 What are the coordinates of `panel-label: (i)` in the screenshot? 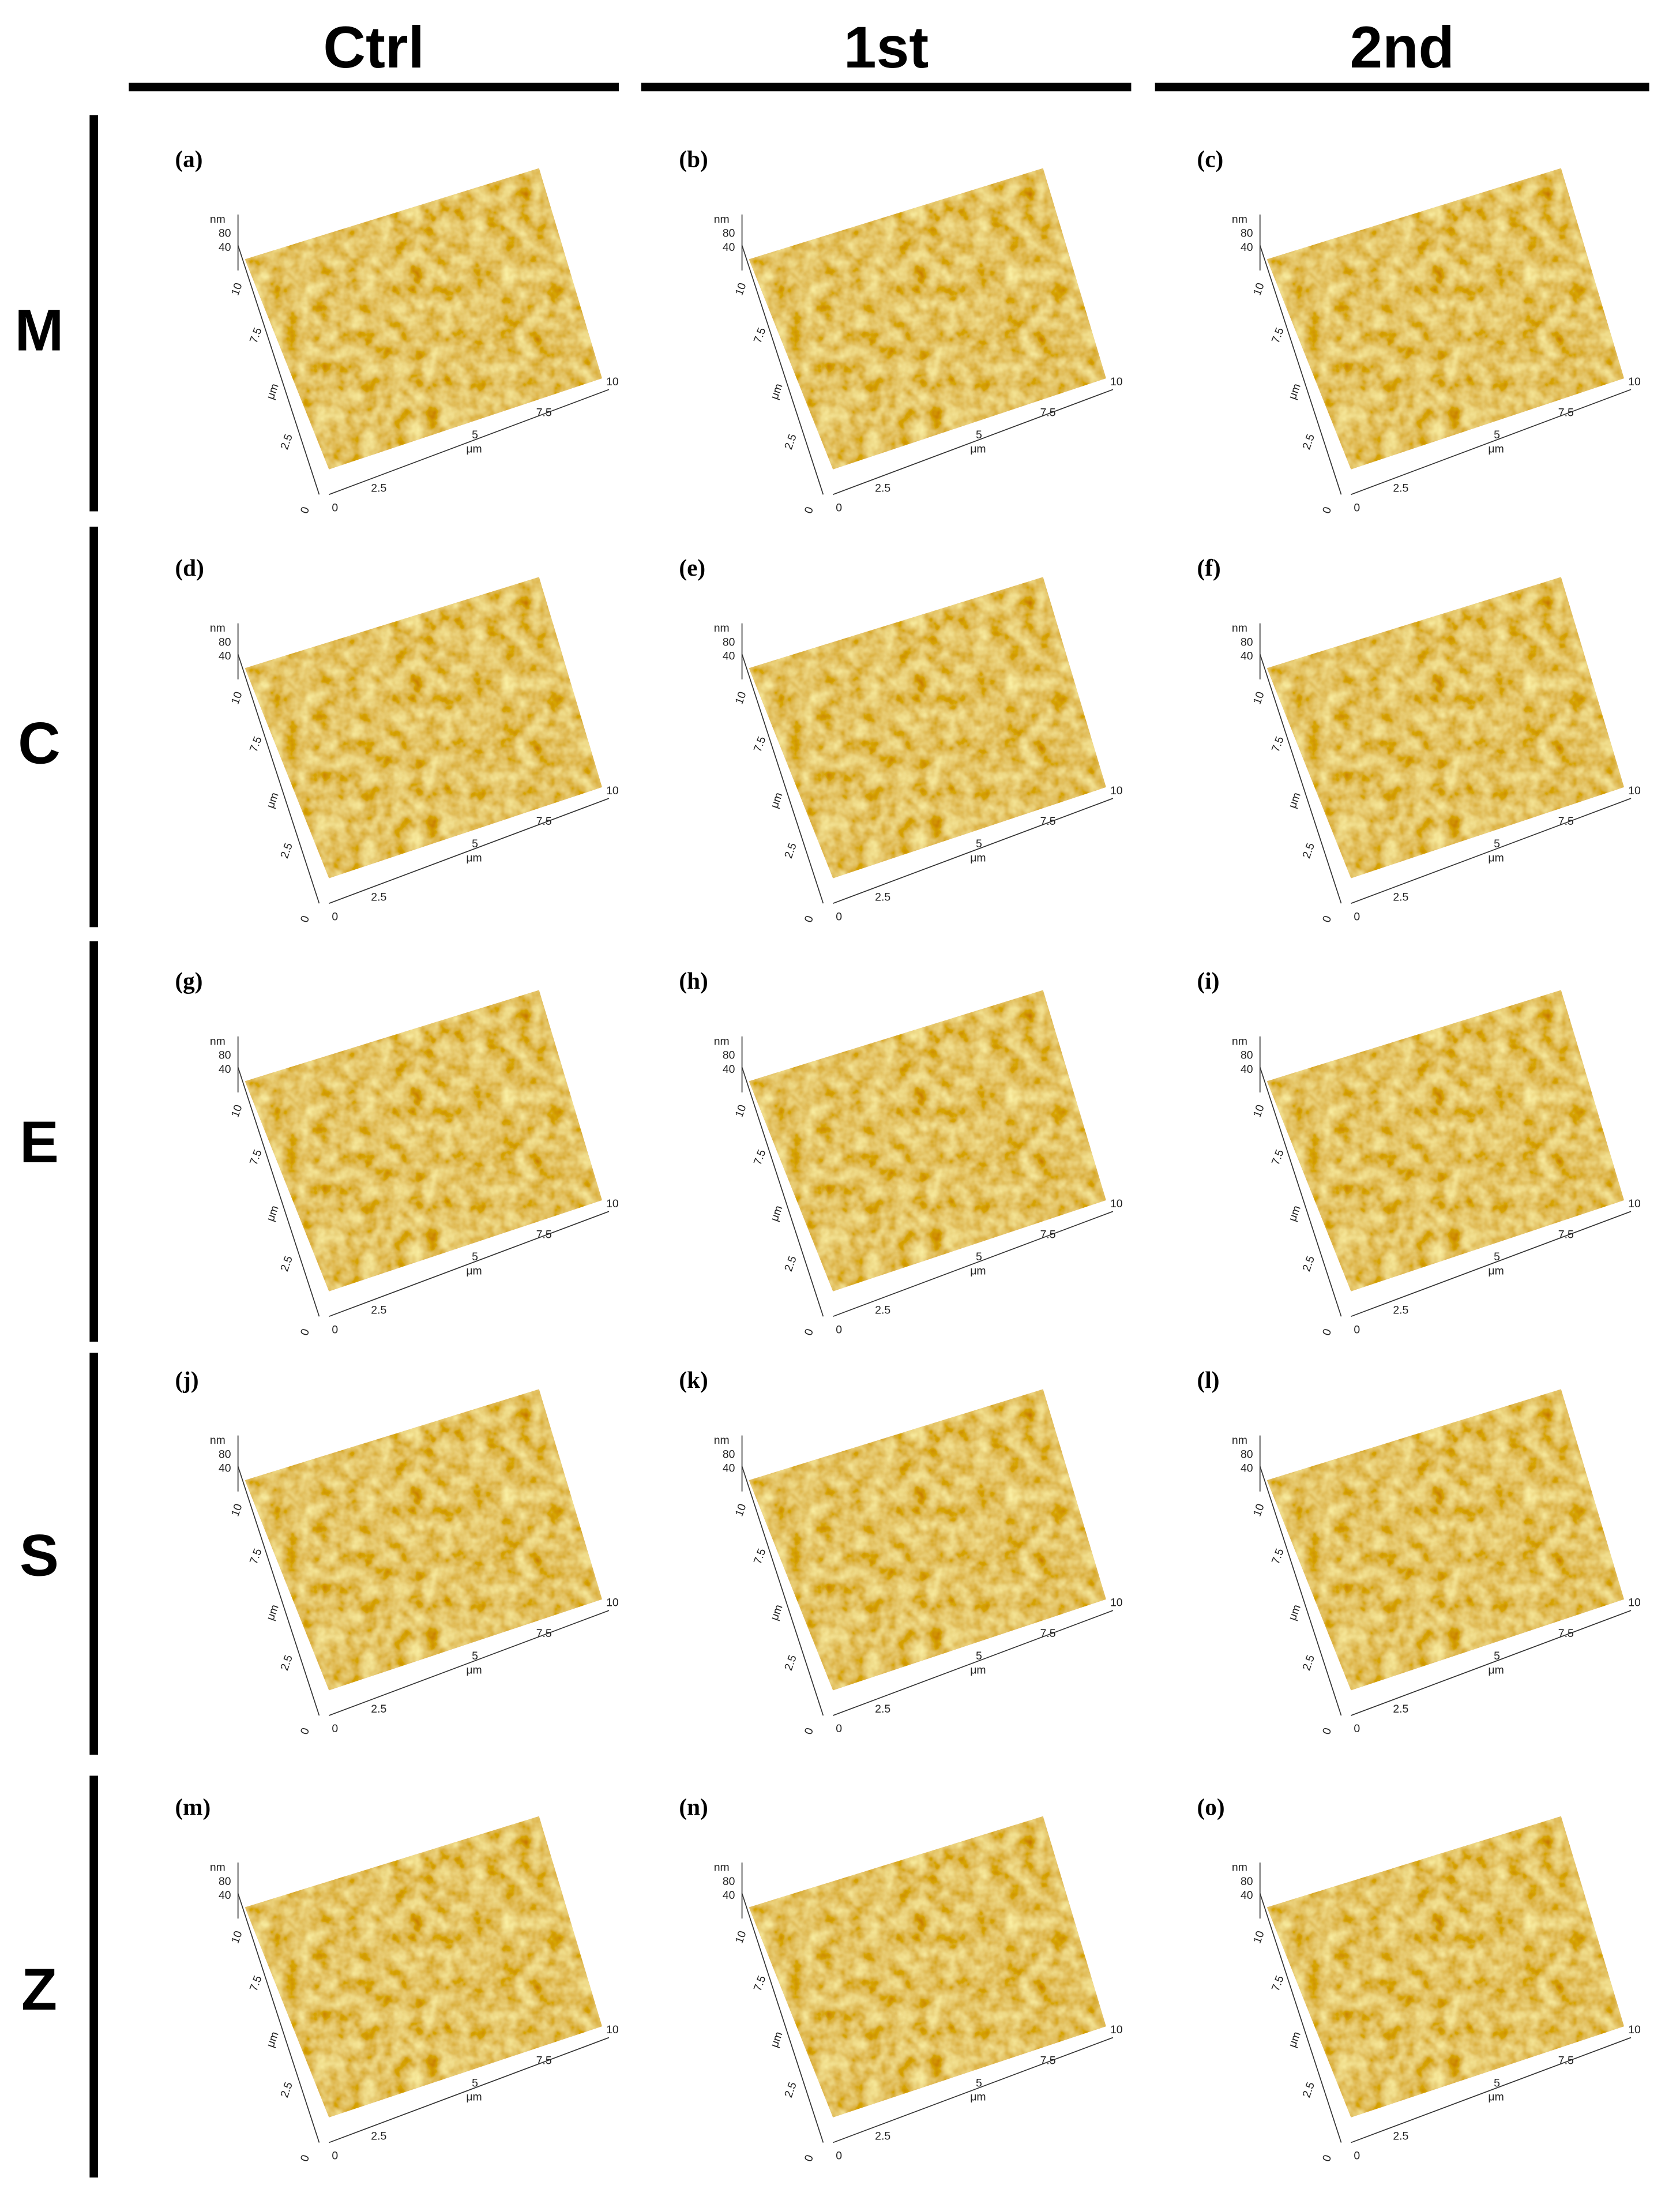 It's located at (1209, 980).